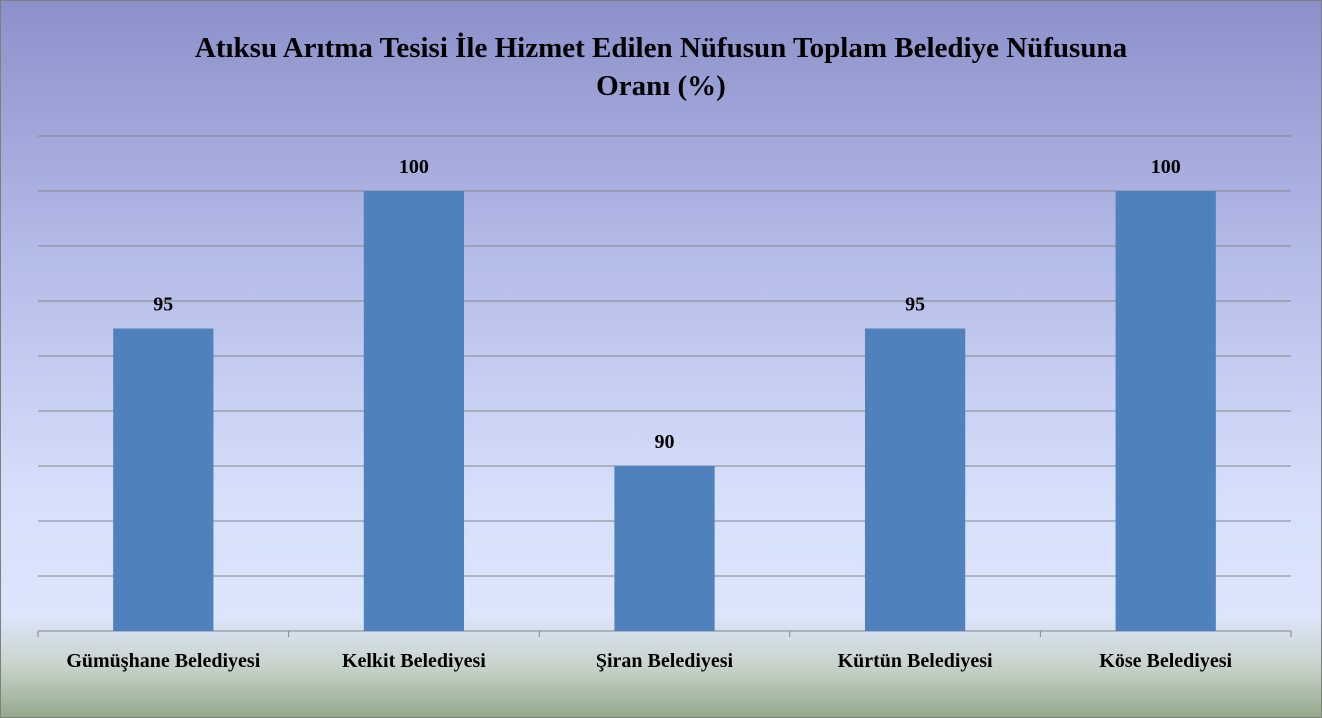 This screenshot has height=718, width=1322. What do you see at coordinates (664, 661) in the screenshot?
I see `x-tick-label: Şiran Belediyesi` at bounding box center [664, 661].